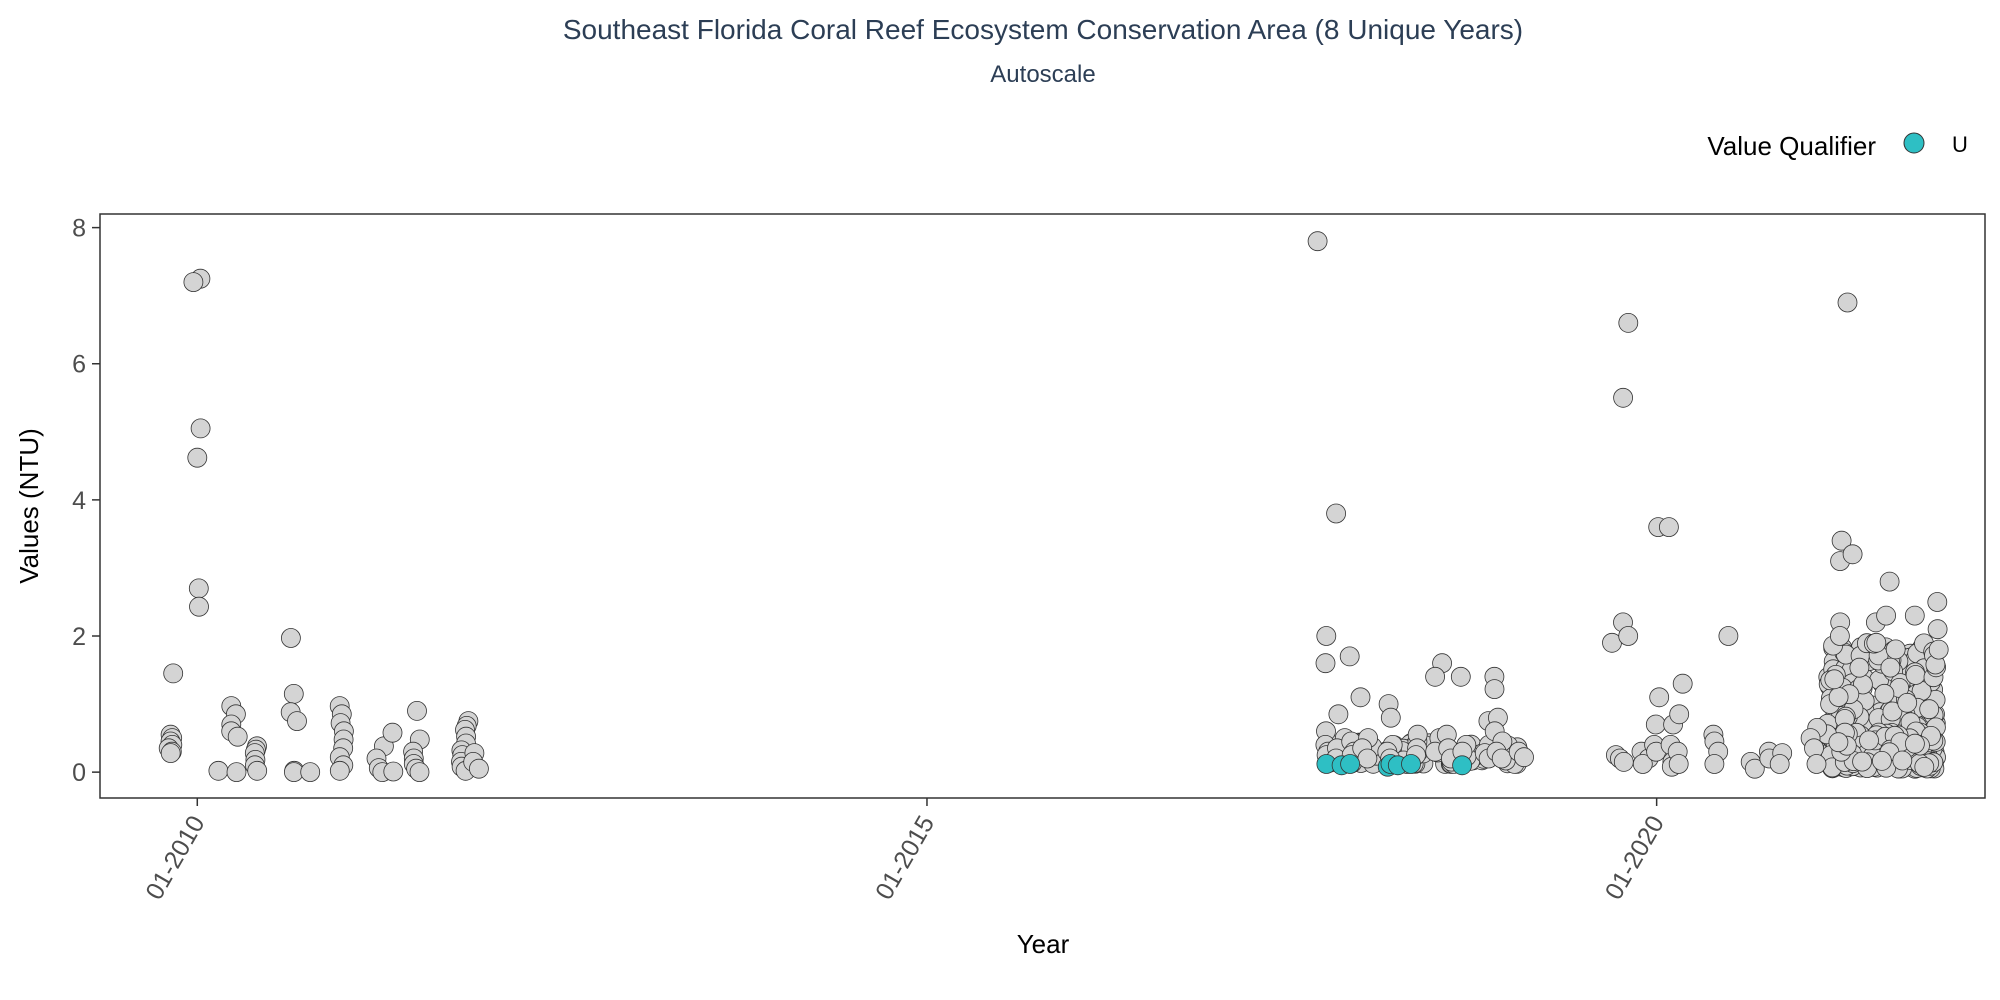 This screenshot has height=1000, width=2000. I want to click on x-tick-label: 01-2015, so click(905, 857).